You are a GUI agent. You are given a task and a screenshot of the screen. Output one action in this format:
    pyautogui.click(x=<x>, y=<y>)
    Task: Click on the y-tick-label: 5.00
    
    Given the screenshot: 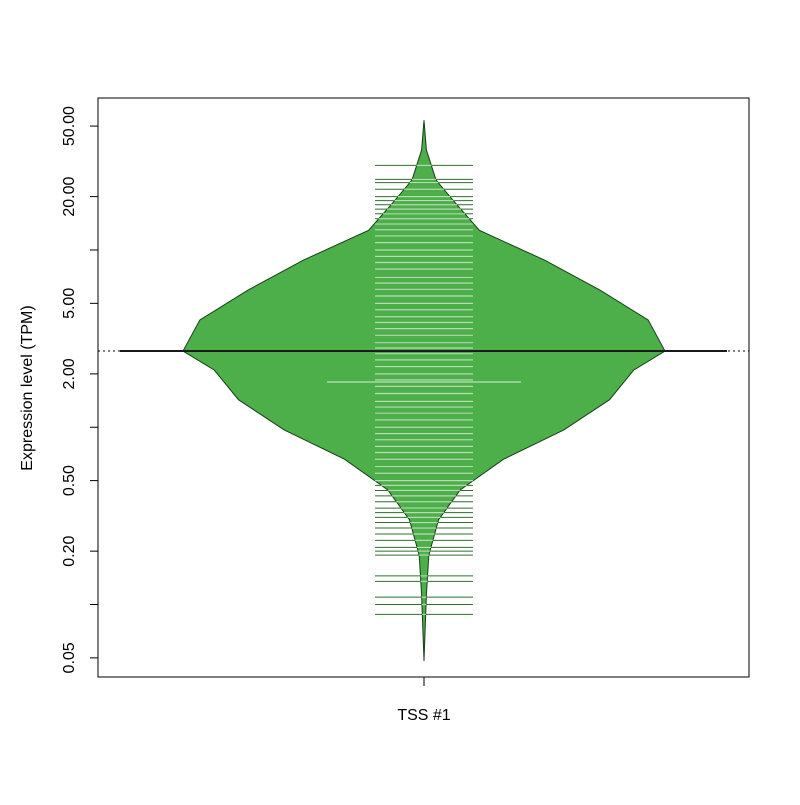 What is the action you would take?
    pyautogui.click(x=69, y=303)
    